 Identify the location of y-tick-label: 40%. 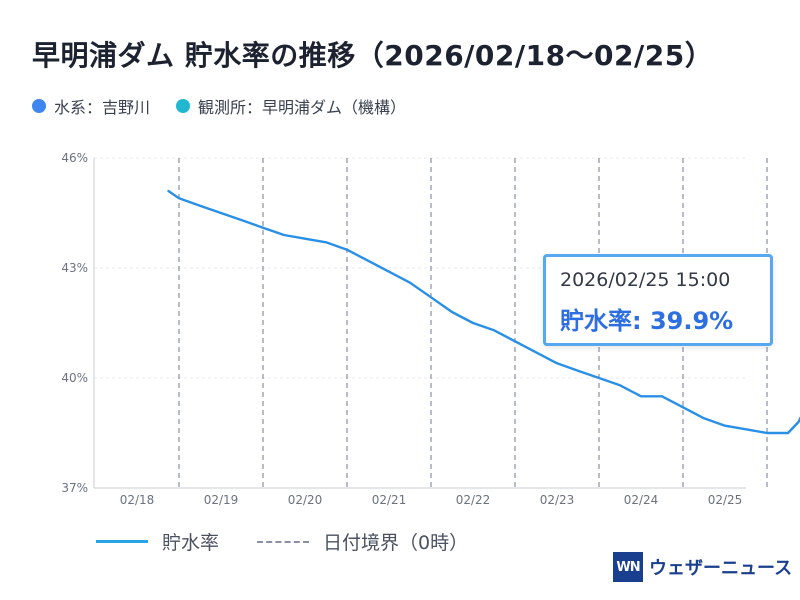
(74, 378).